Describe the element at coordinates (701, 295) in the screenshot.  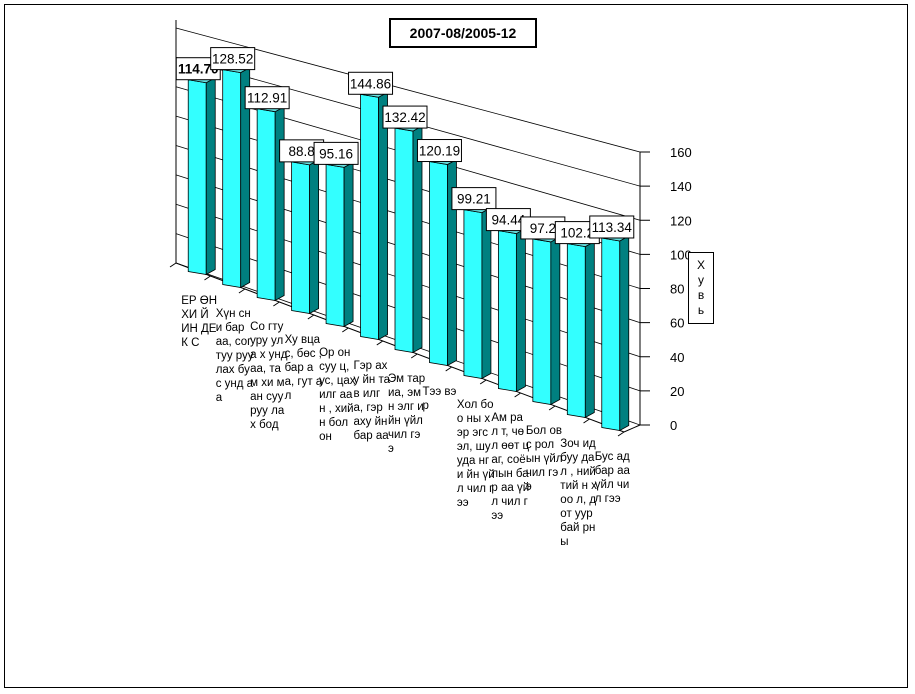
I see `y-axis-label-char: в` at that location.